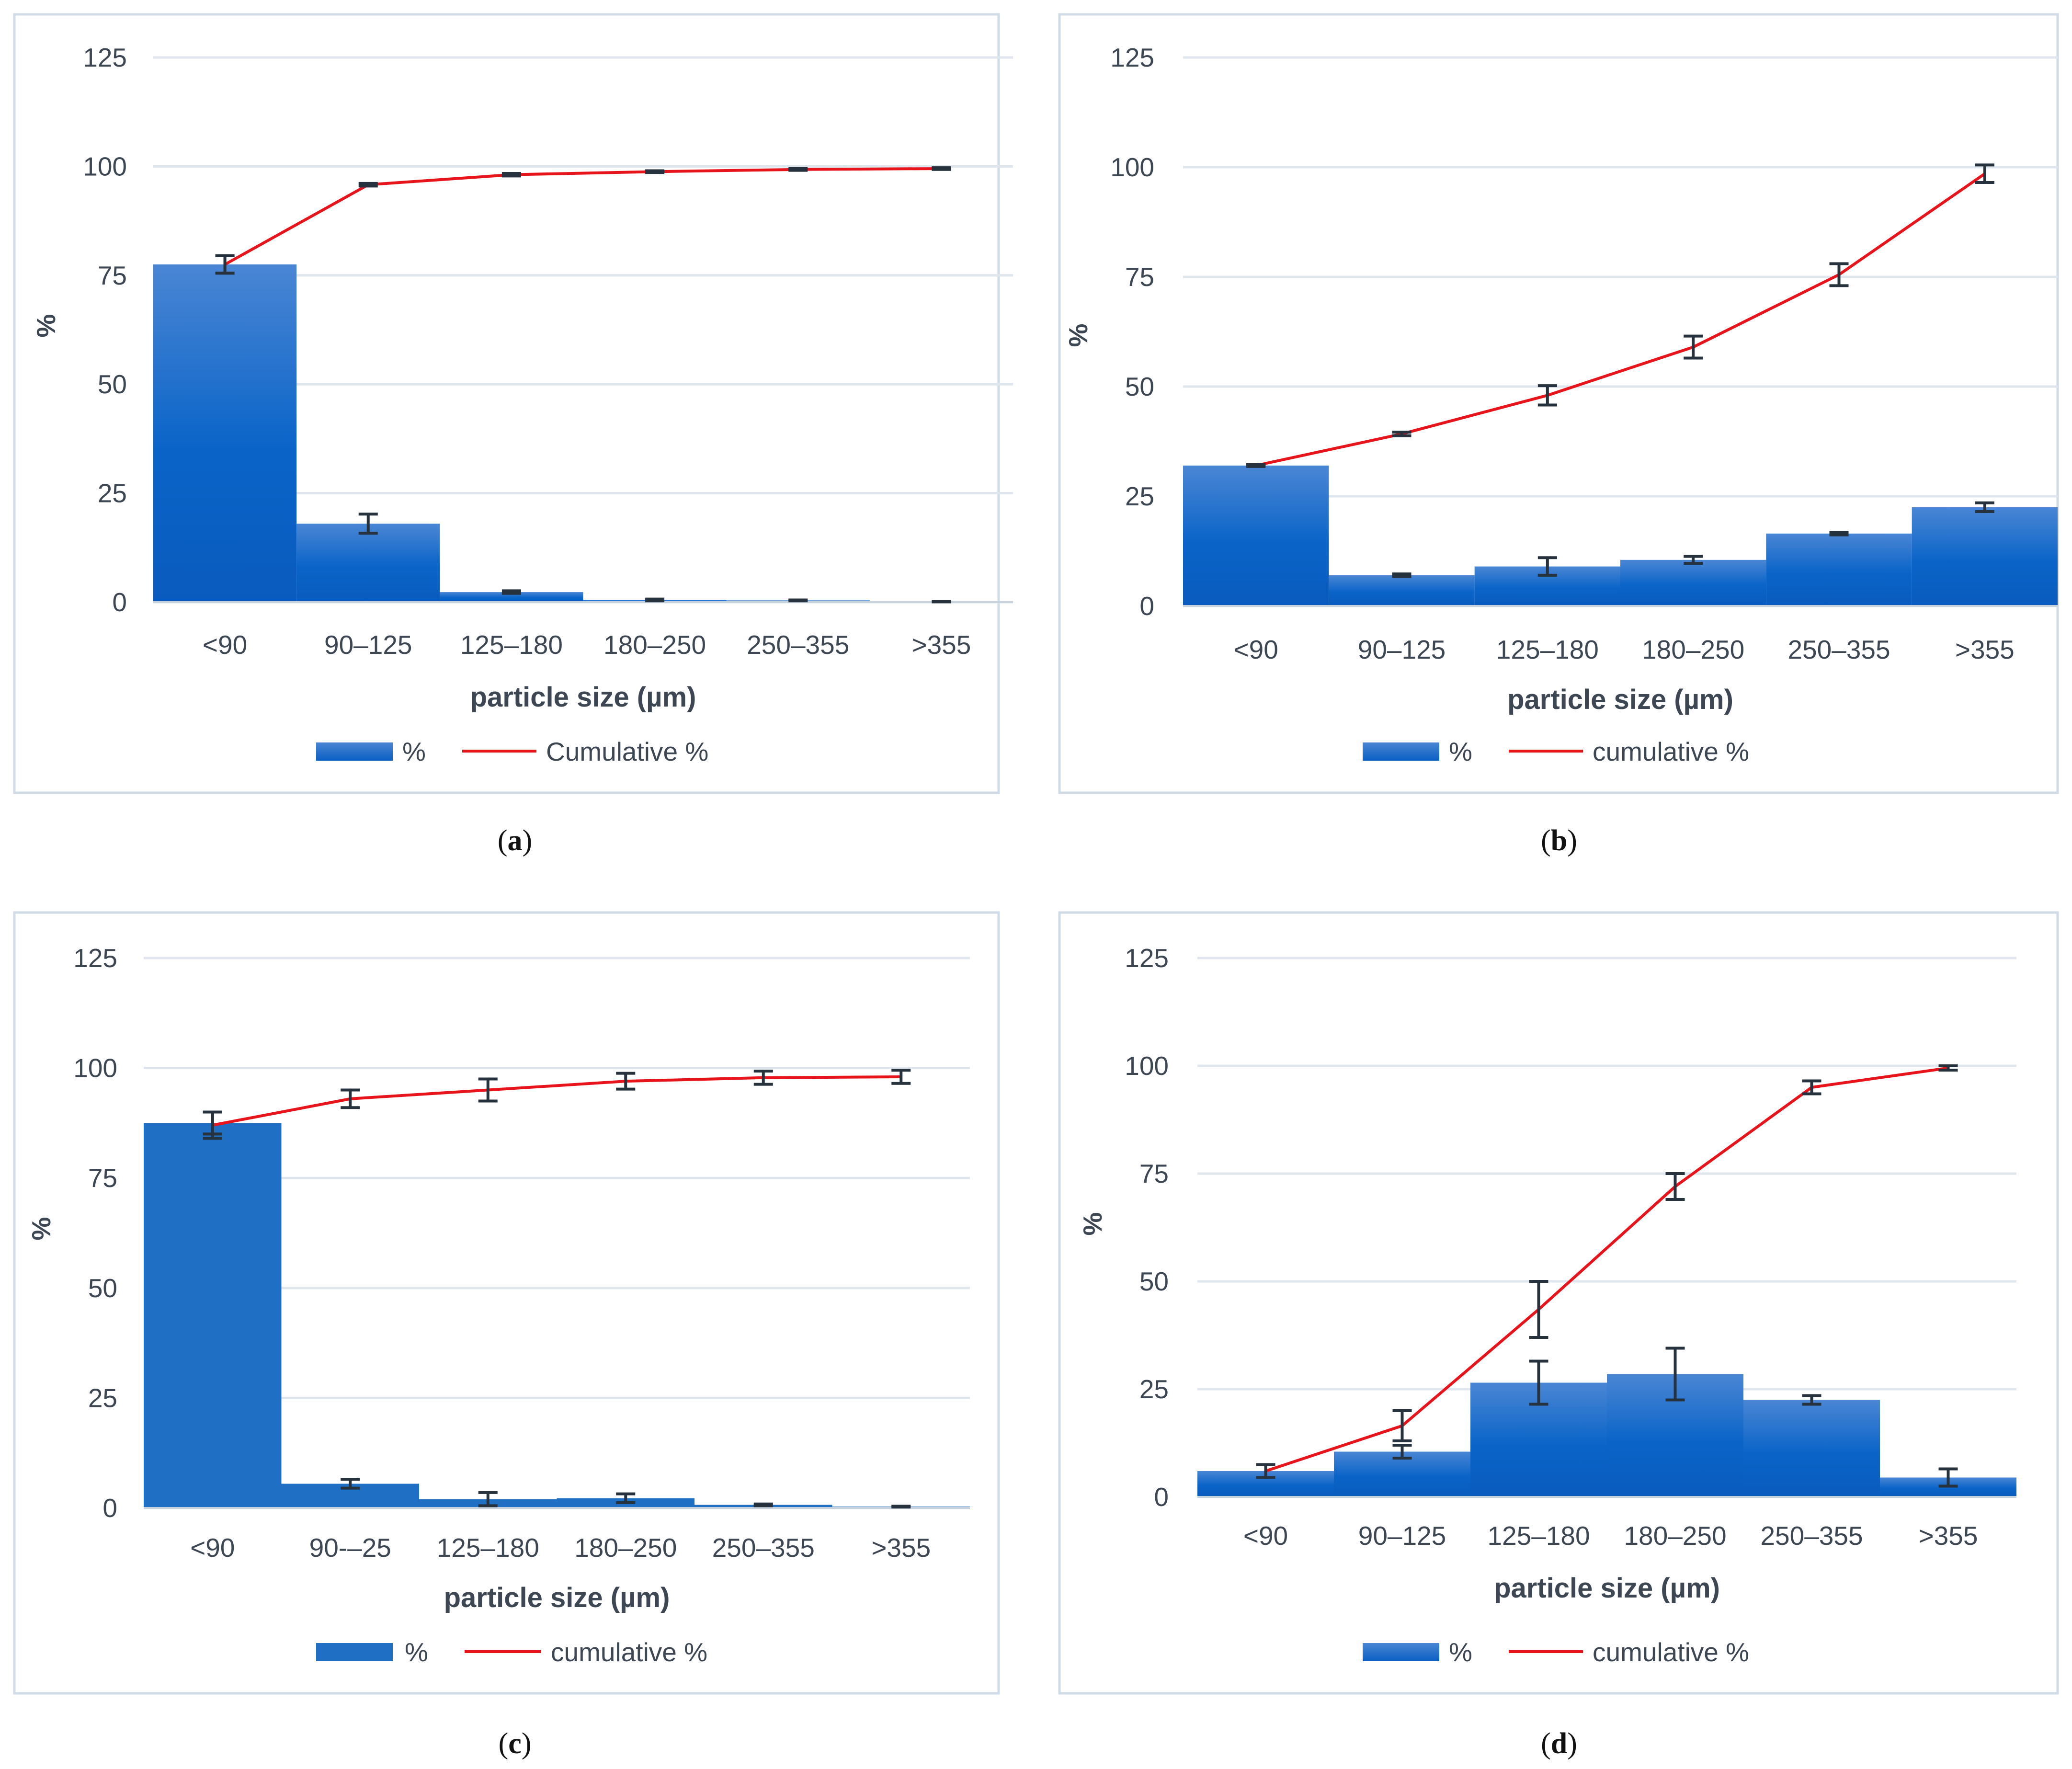 This screenshot has height=1769, width=2072. I want to click on panel-caption: (a), so click(515, 840).